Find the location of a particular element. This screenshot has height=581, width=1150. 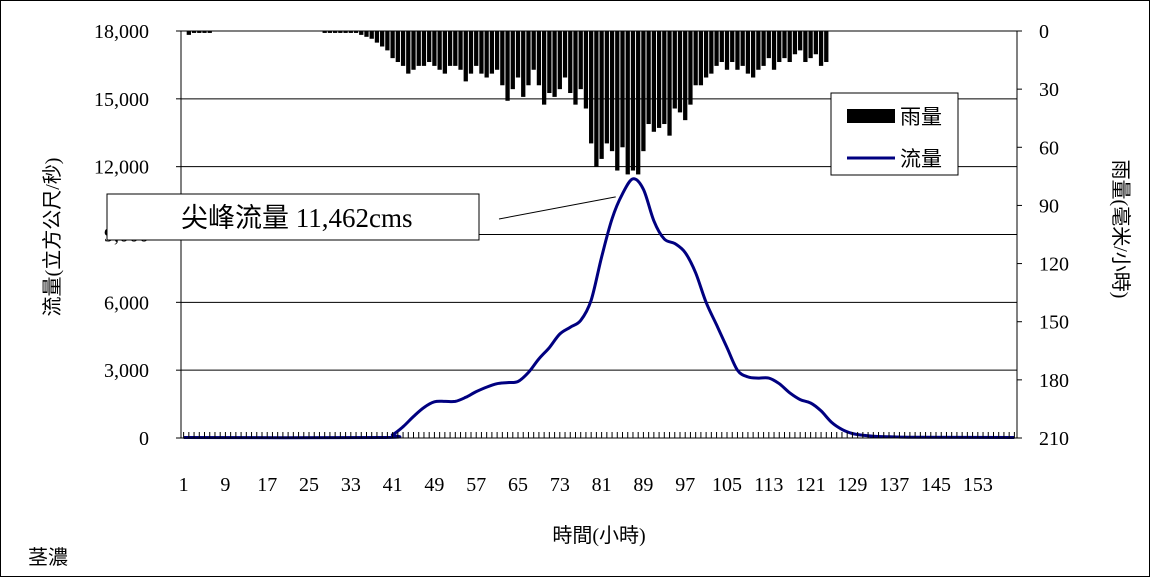

y-right-tick-label: 30 is located at coordinates (1049, 90).